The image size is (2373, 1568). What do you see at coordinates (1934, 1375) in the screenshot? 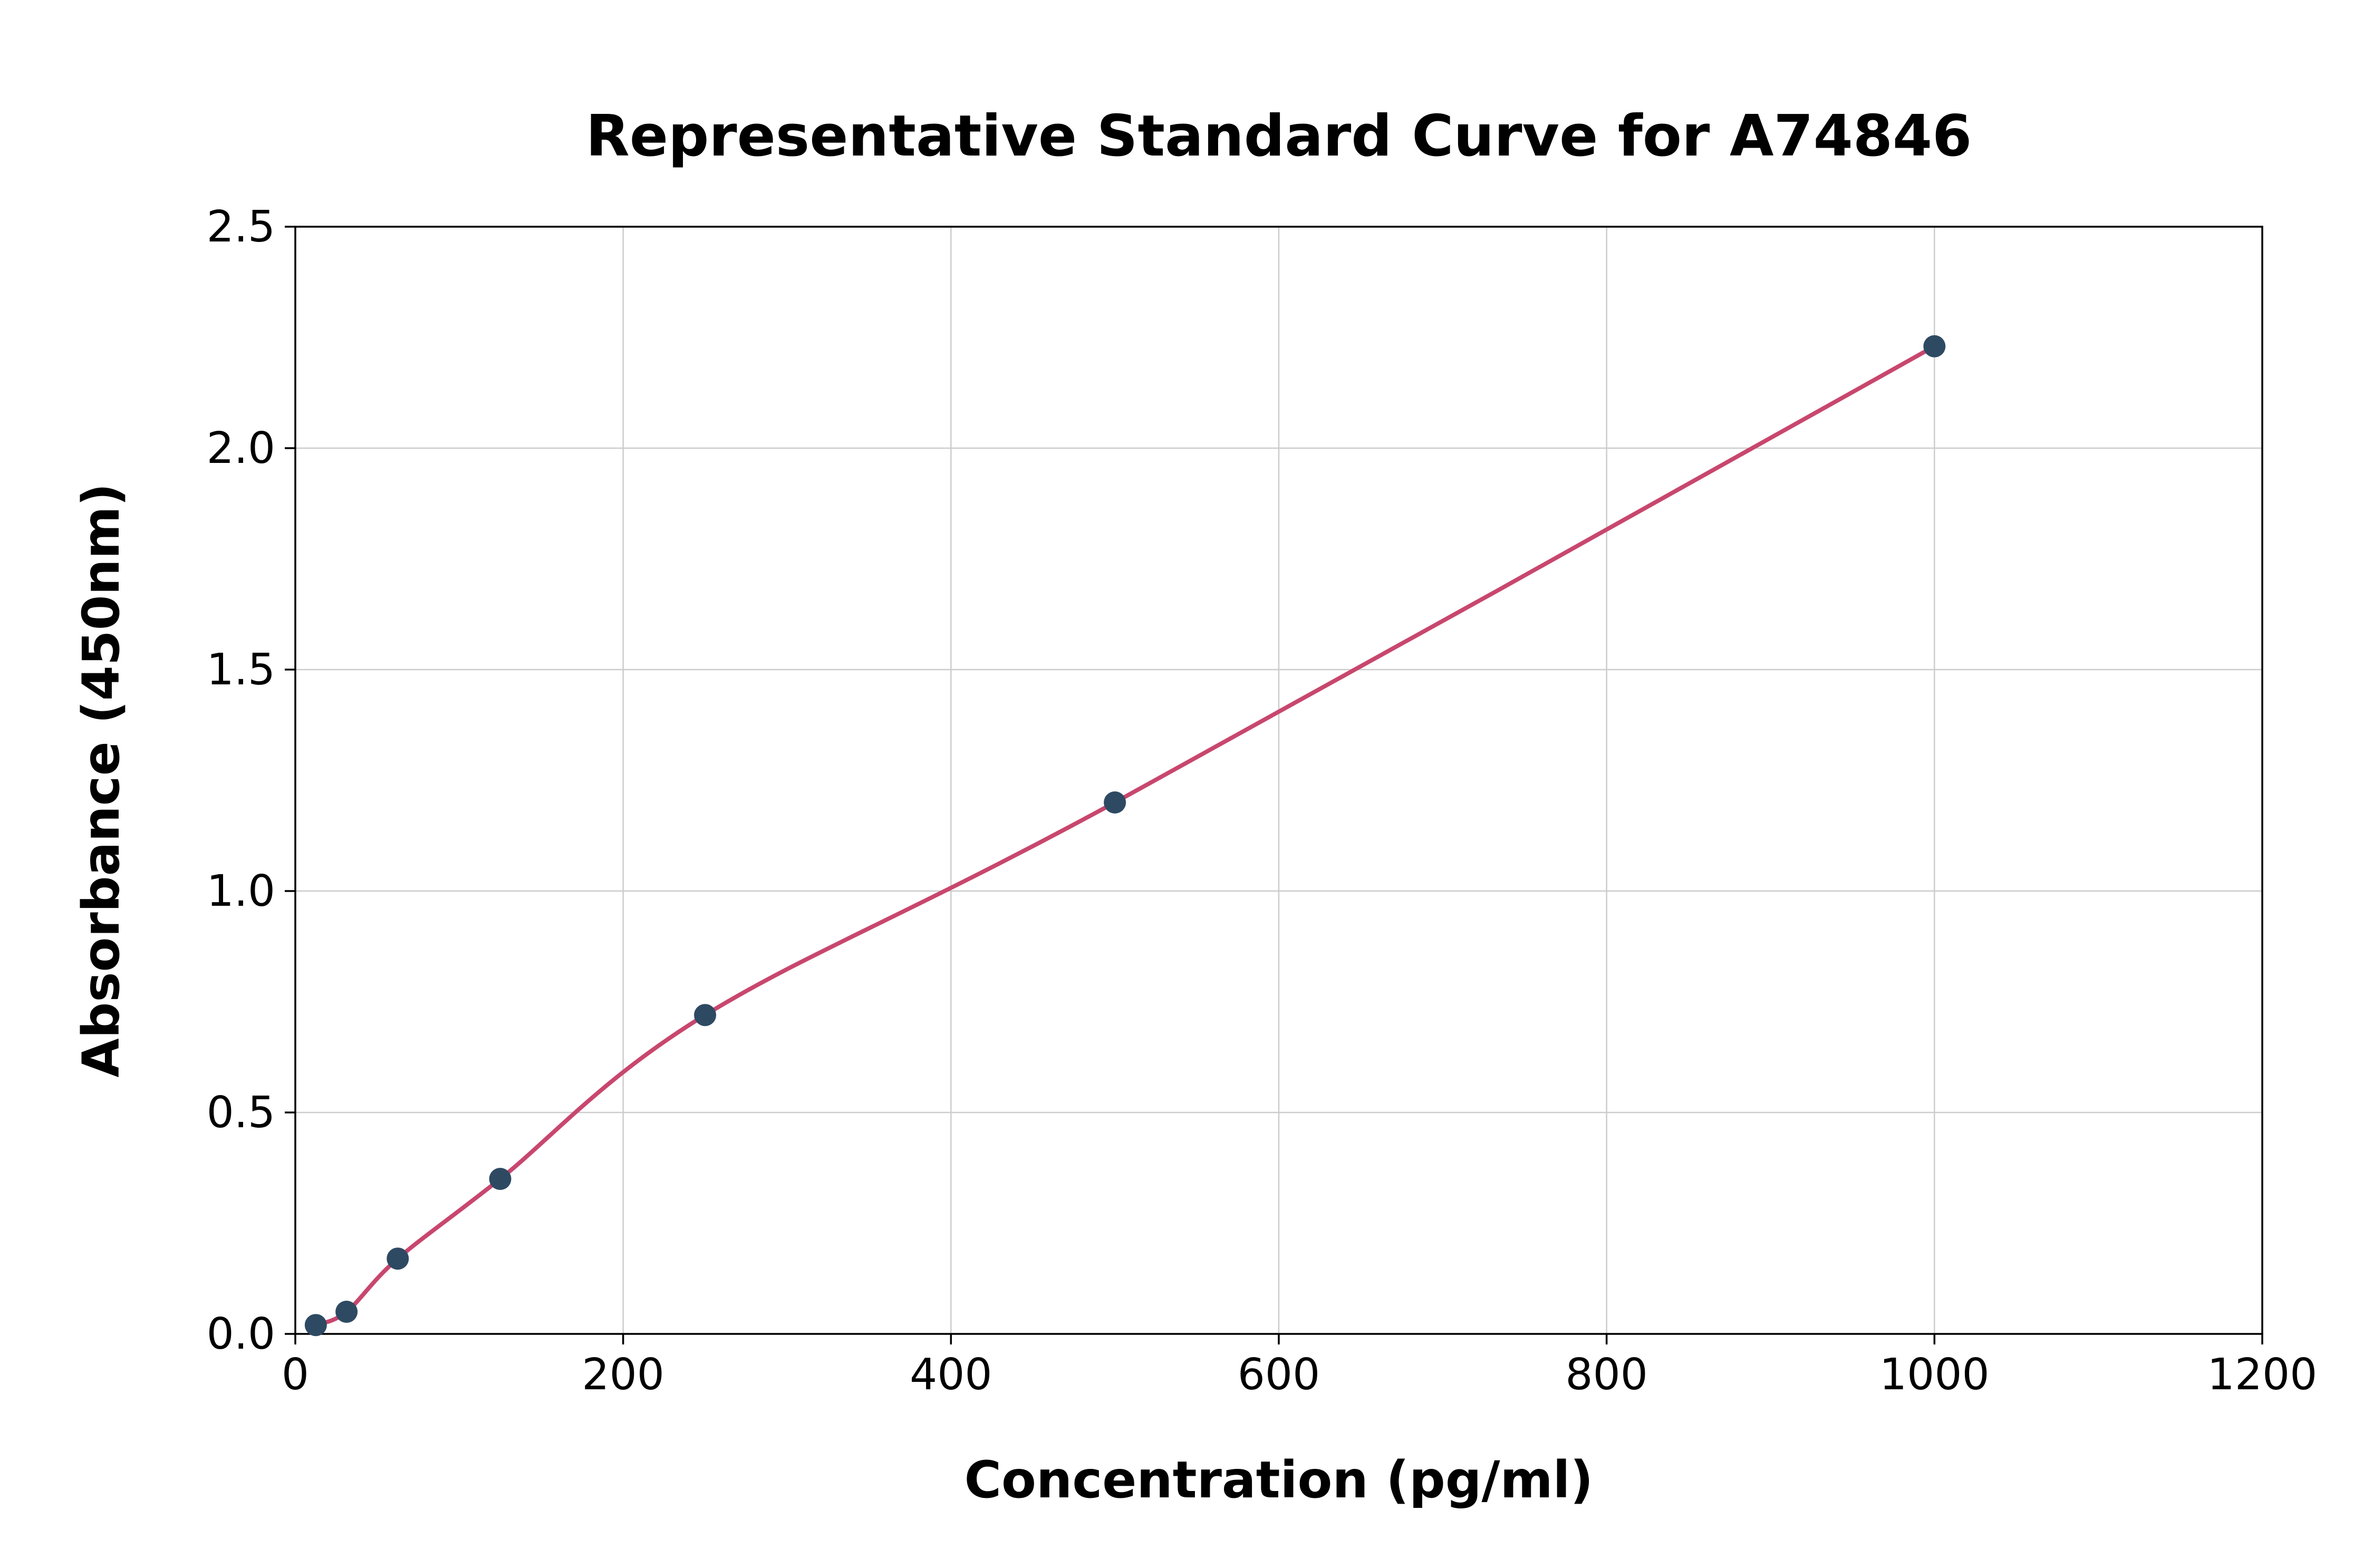
I see `x-tick-label: 1000` at bounding box center [1934, 1375].